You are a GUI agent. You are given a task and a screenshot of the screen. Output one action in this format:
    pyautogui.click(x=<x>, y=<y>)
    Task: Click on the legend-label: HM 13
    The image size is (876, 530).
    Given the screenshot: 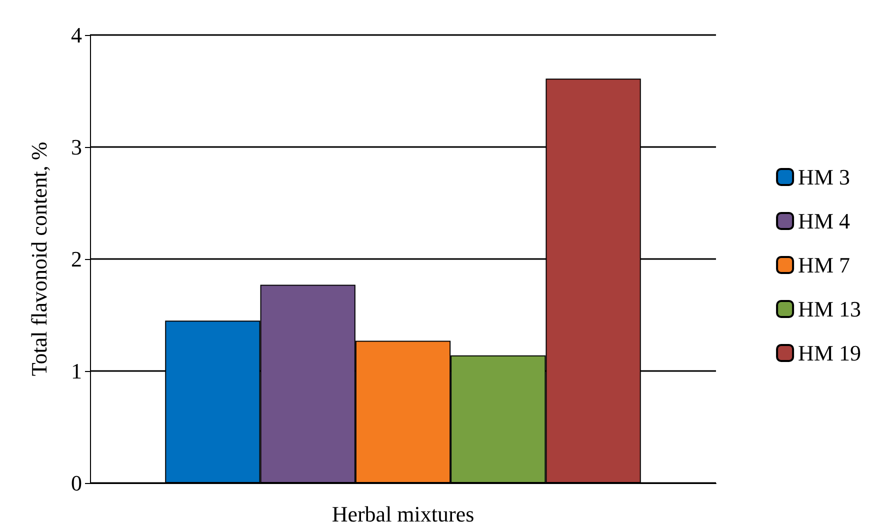 What is the action you would take?
    pyautogui.click(x=830, y=309)
    